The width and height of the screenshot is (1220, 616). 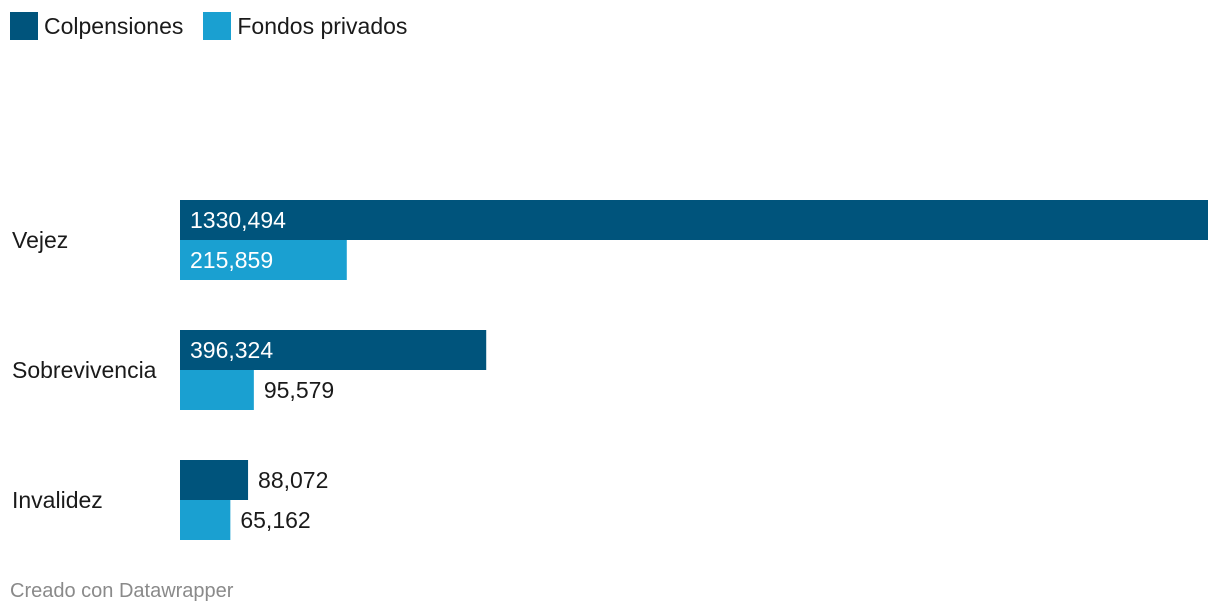 I want to click on legend-label-colpensiones: Colpensiones, so click(x=114, y=25).